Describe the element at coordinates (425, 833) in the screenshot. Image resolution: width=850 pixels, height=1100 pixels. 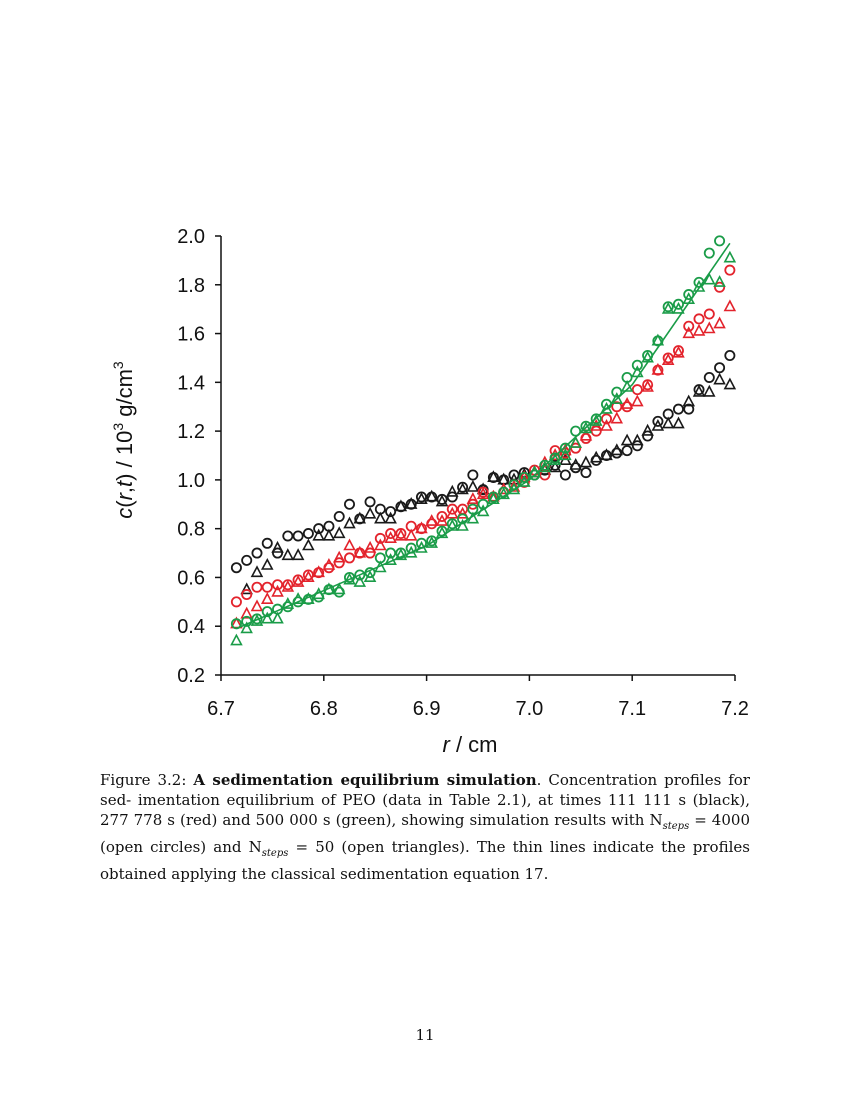
I see `caption-text: = 4000 (open circles)` at that location.